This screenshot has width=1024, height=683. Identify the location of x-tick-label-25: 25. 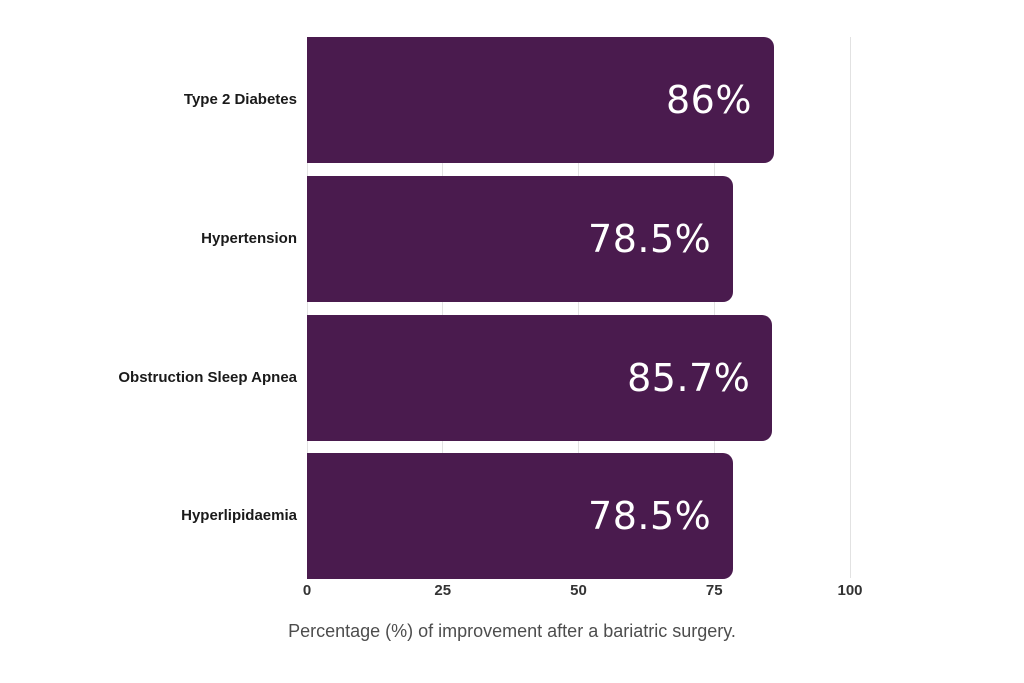
(443, 590).